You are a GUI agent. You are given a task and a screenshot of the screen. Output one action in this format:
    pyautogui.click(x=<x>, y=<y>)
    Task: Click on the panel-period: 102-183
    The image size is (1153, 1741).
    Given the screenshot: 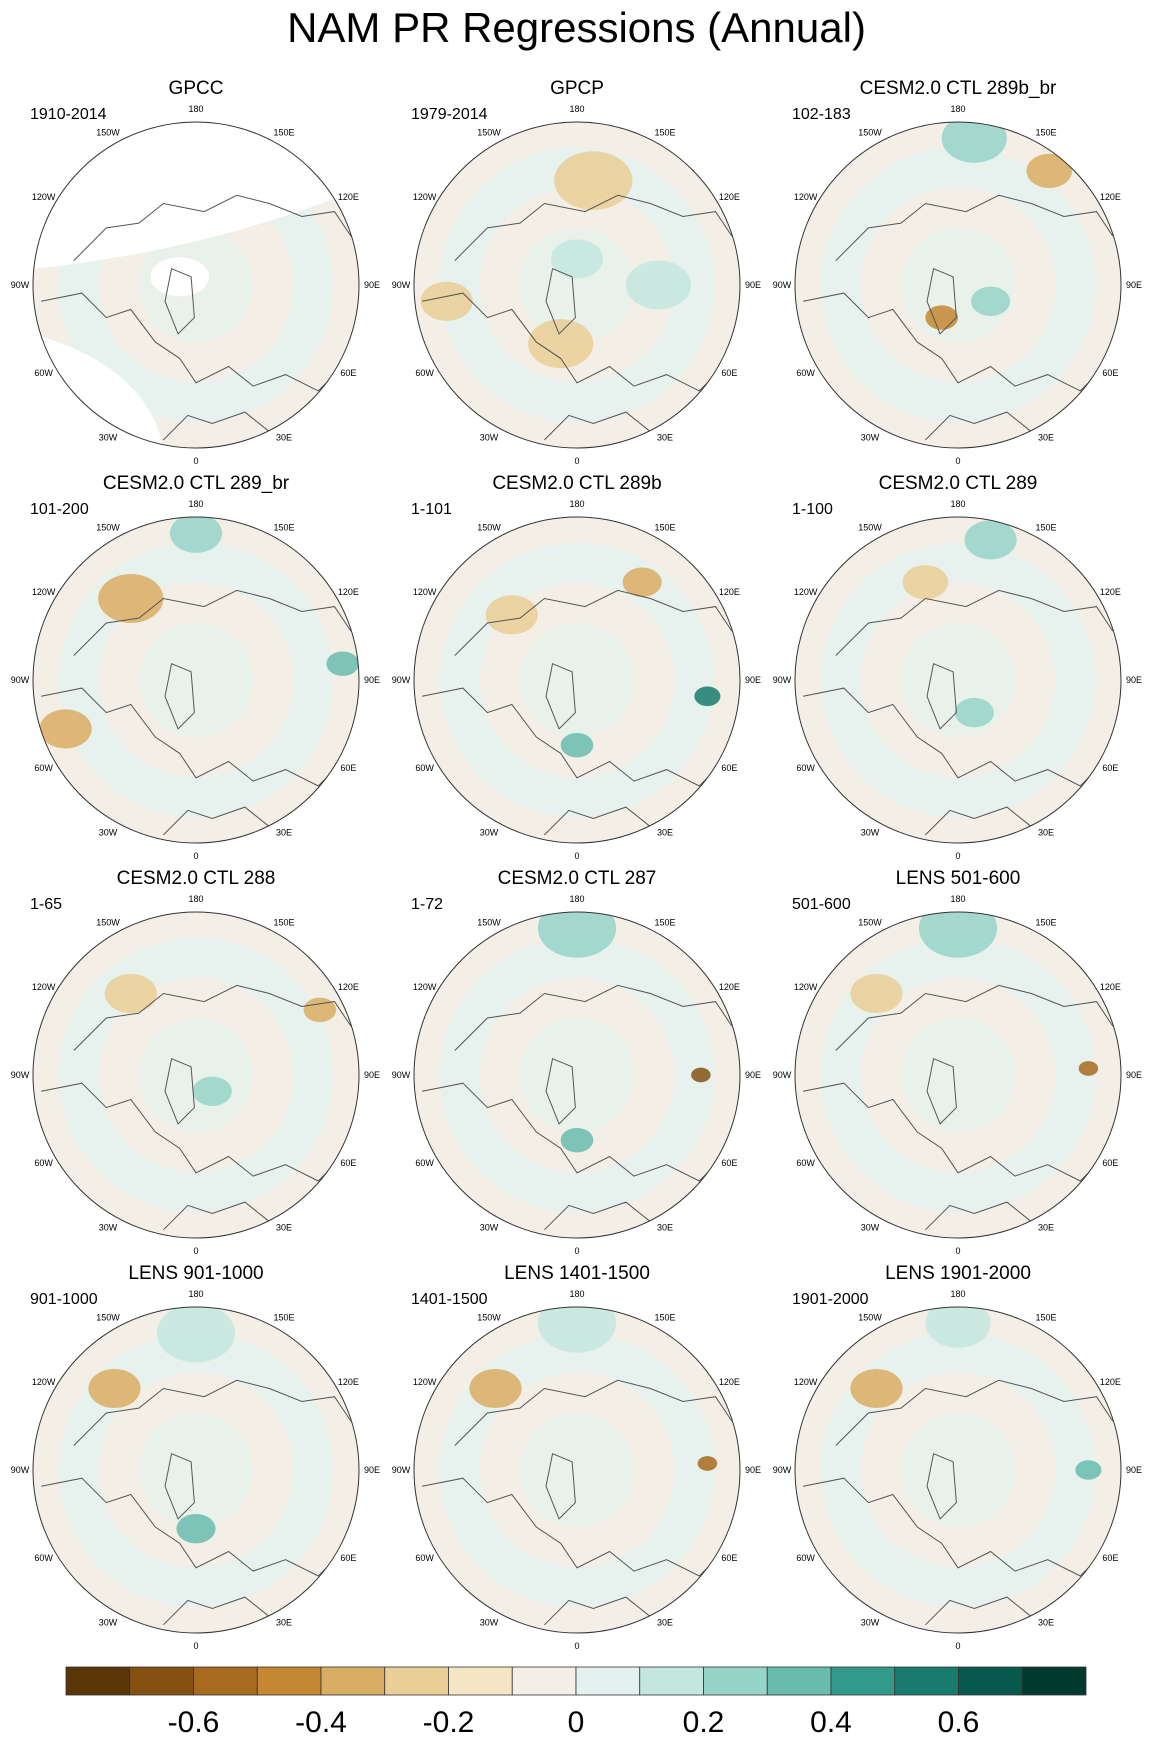 What is the action you would take?
    pyautogui.click(x=821, y=114)
    